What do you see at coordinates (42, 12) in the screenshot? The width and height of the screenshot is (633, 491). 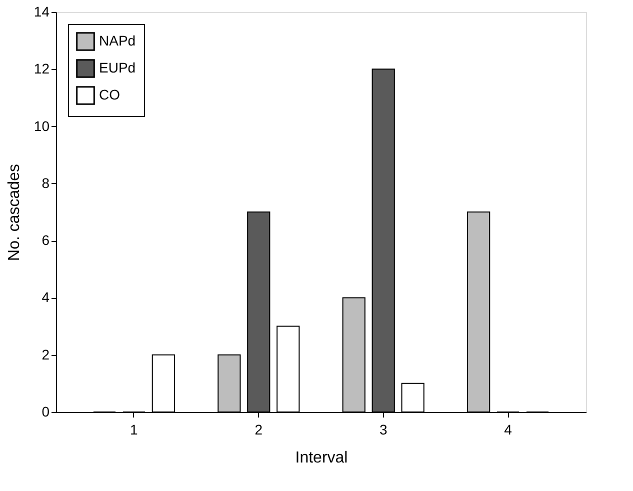 I see `y-tick-label: 14` at bounding box center [42, 12].